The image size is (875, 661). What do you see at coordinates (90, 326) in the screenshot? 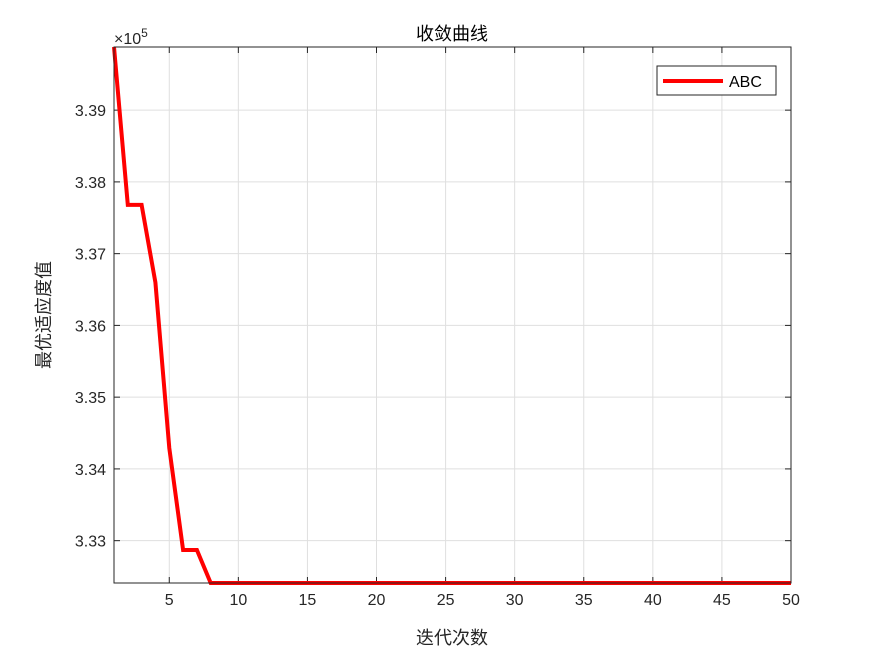
I see `y-tick-label: 3.36` at bounding box center [90, 326].